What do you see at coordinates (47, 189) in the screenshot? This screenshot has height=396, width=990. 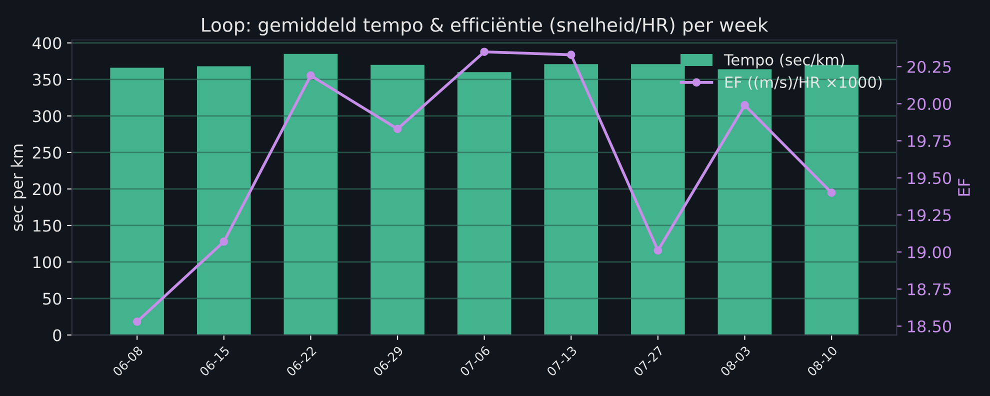 I see `y-tick-label: 200` at bounding box center [47, 189].